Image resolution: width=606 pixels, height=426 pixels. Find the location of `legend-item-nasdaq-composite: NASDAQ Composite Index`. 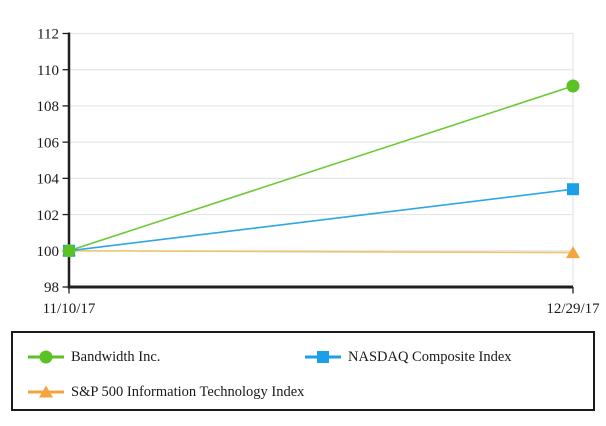

legend-item-nasdaq-composite: NASDAQ Composite Index is located at coordinates (449, 357).